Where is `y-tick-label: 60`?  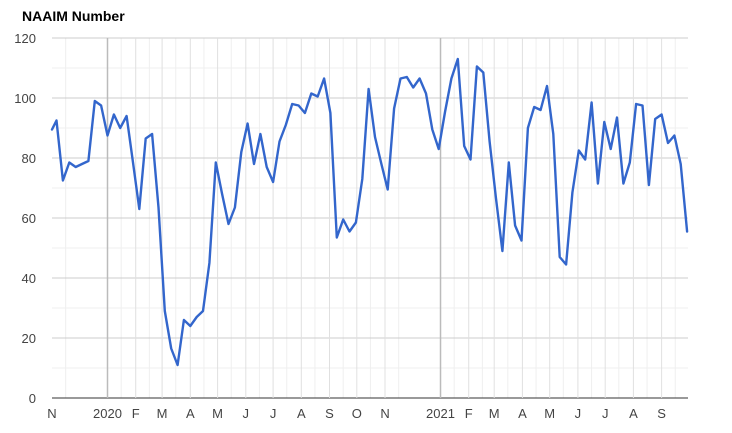 y-tick-label: 60 is located at coordinates (29, 218).